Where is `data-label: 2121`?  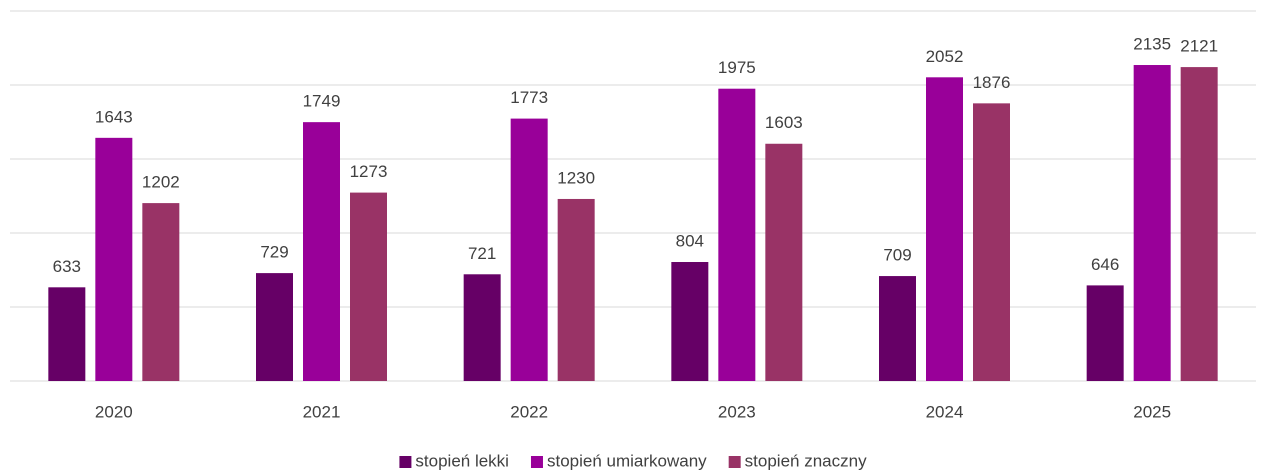
data-label: 2121 is located at coordinates (1199, 46).